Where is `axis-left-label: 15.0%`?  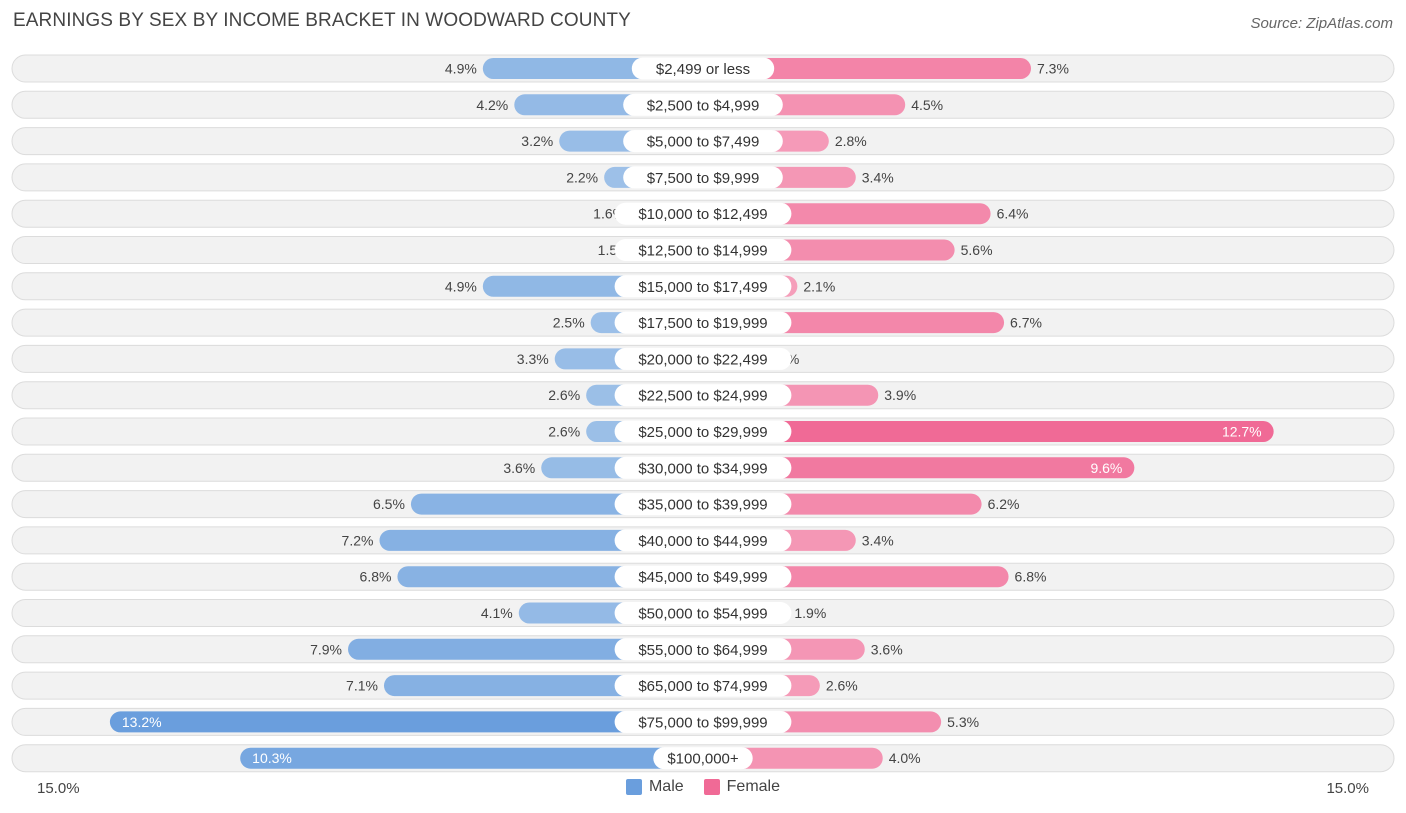 axis-left-label: 15.0% is located at coordinates (58, 788).